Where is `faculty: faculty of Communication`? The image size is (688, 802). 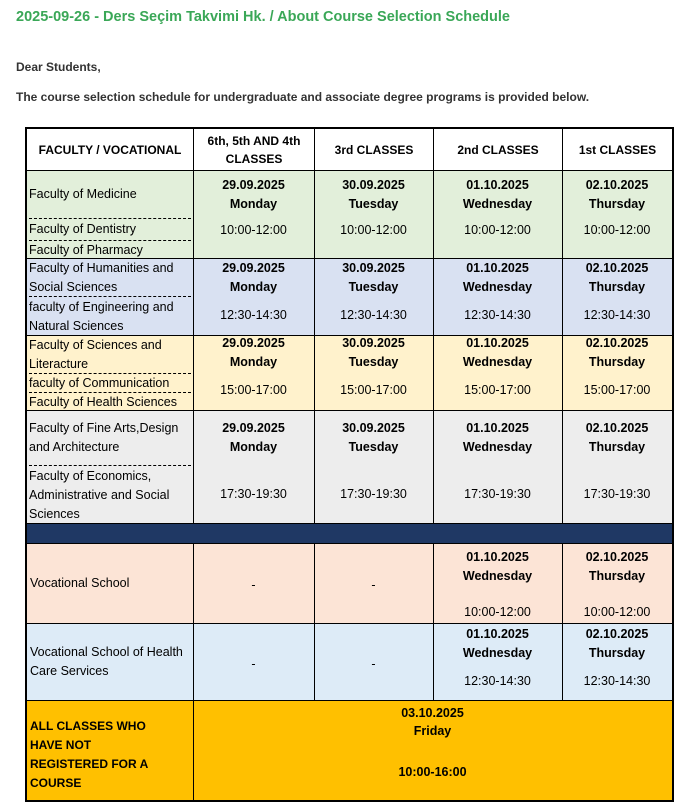 faculty: faculty of Communication is located at coordinates (110, 383).